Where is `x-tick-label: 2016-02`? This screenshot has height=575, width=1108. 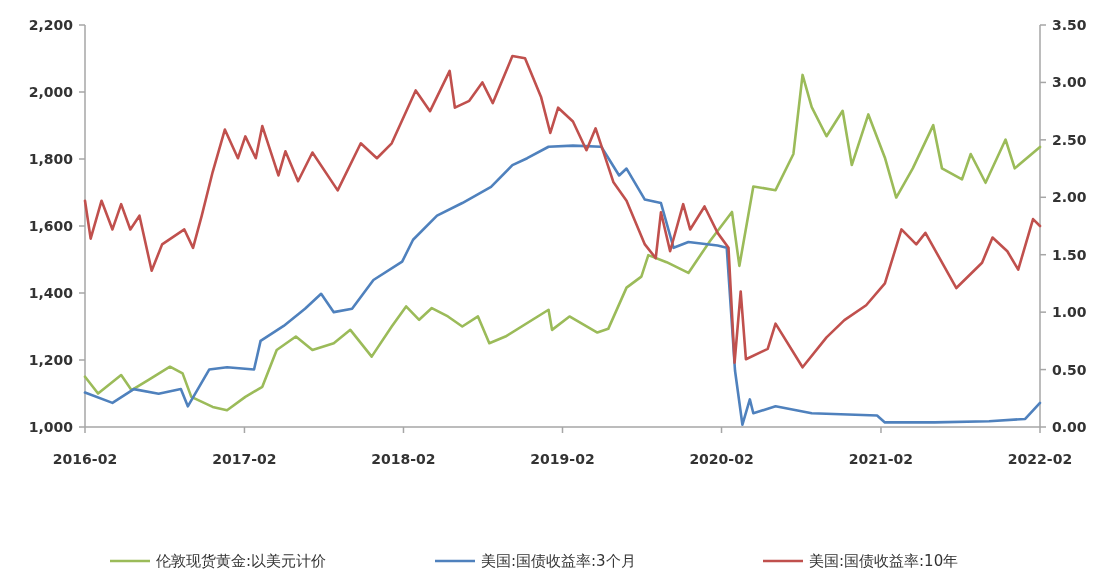 x-tick-label: 2016-02 is located at coordinates (85, 459).